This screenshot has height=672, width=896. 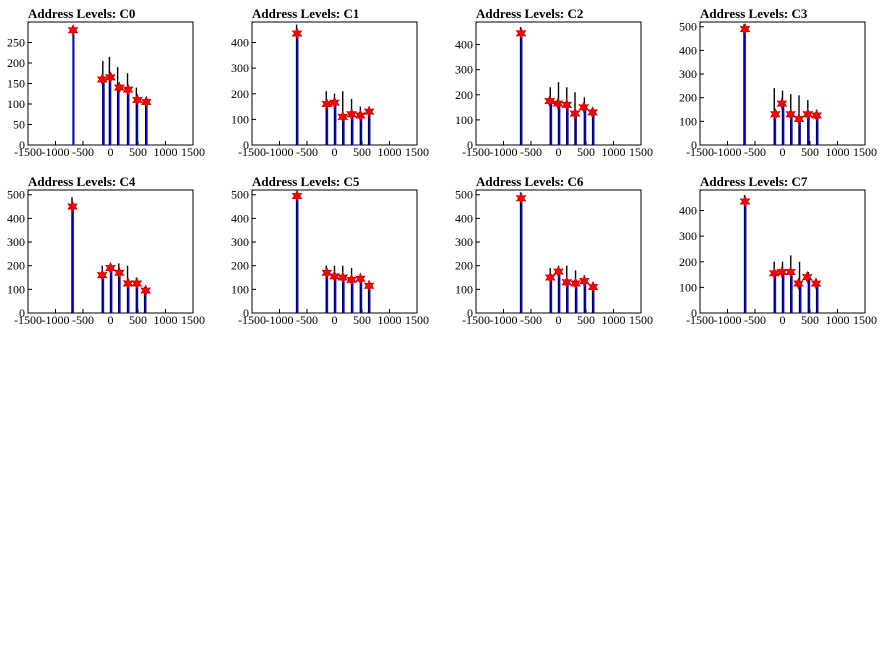 I want to click on y-tick-label: 50, so click(x=19, y=125).